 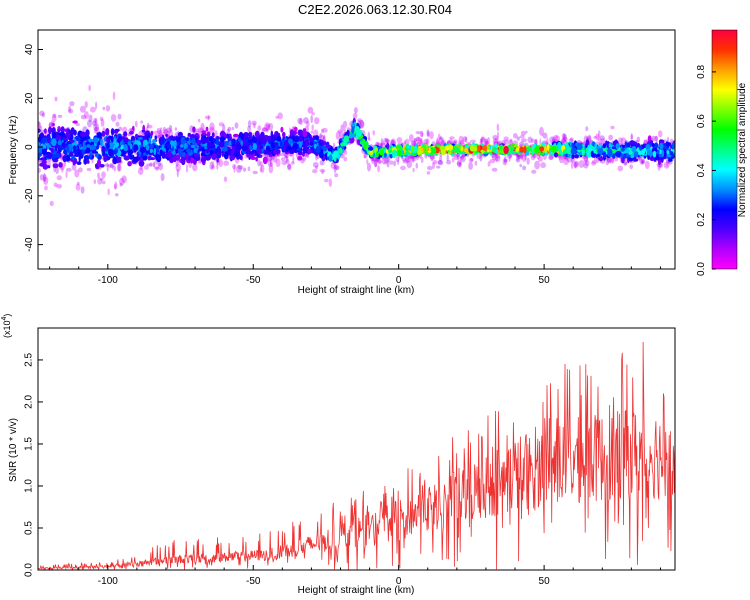 I want to click on colorbar-tick-label: 0.8, so click(x=701, y=71).